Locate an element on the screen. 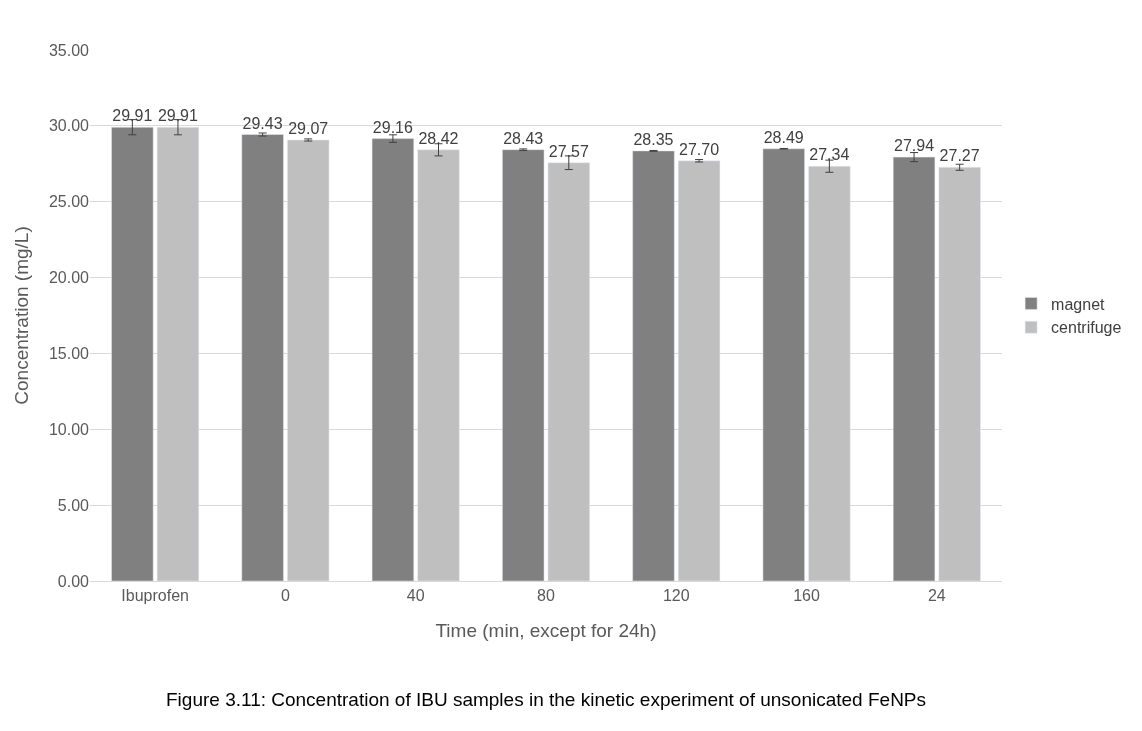 This screenshot has width=1142, height=731. x-tick-label: 24 is located at coordinates (936, 596).